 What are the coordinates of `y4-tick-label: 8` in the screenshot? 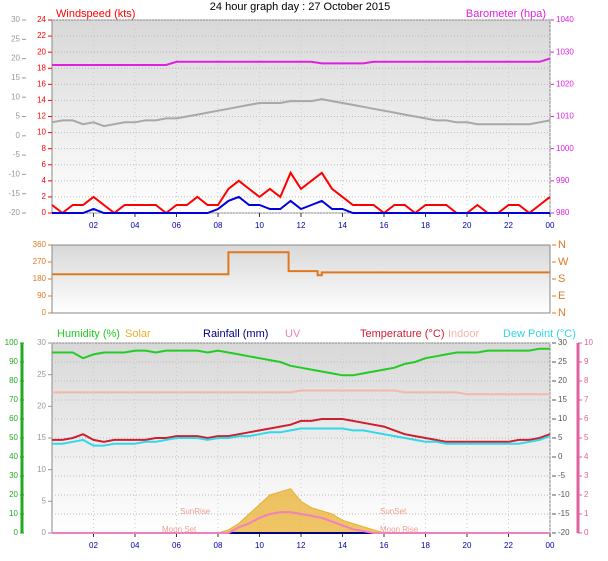 It's located at (586, 380).